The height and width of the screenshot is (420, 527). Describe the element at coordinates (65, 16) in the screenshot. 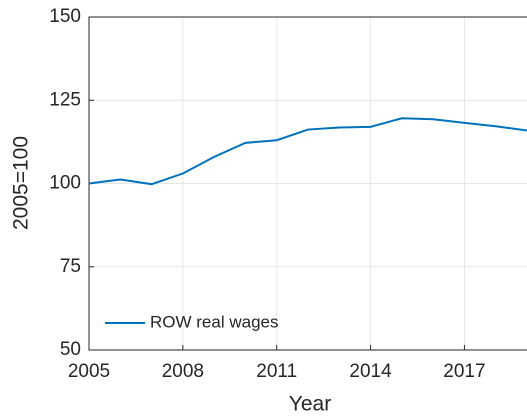

I see `y-tick-label: 150` at that location.